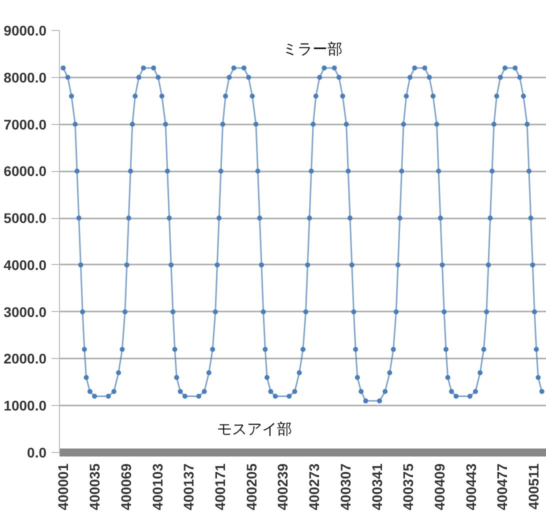 The width and height of the screenshot is (546, 513). I want to click on y-tick-label: 0.0, so click(37, 452).